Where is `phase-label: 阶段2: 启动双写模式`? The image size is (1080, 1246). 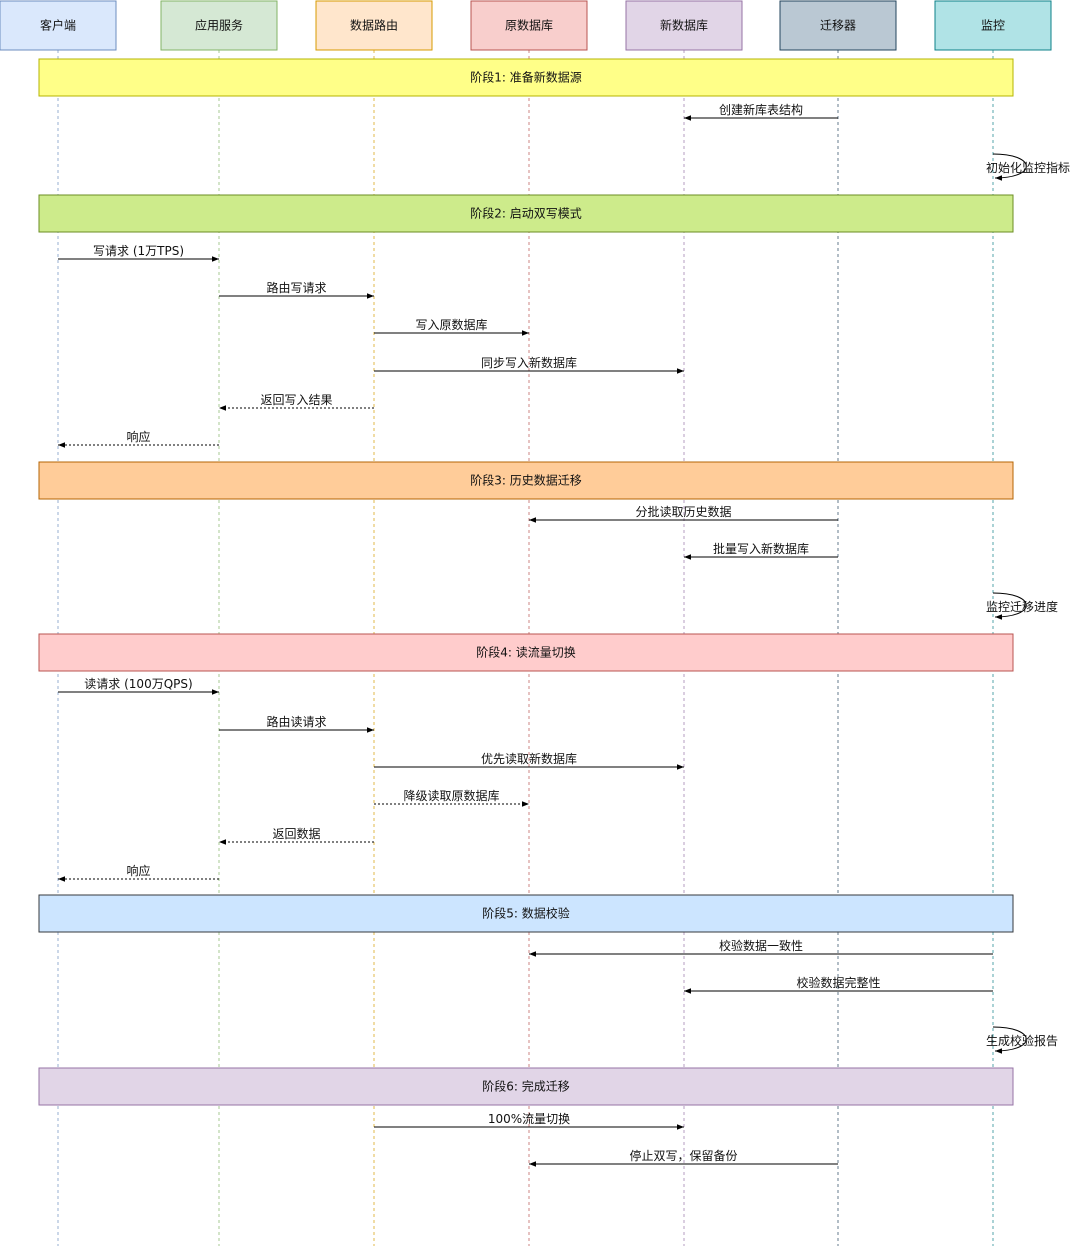
phase-label: 阶段2: 启动双写模式 is located at coordinates (526, 213).